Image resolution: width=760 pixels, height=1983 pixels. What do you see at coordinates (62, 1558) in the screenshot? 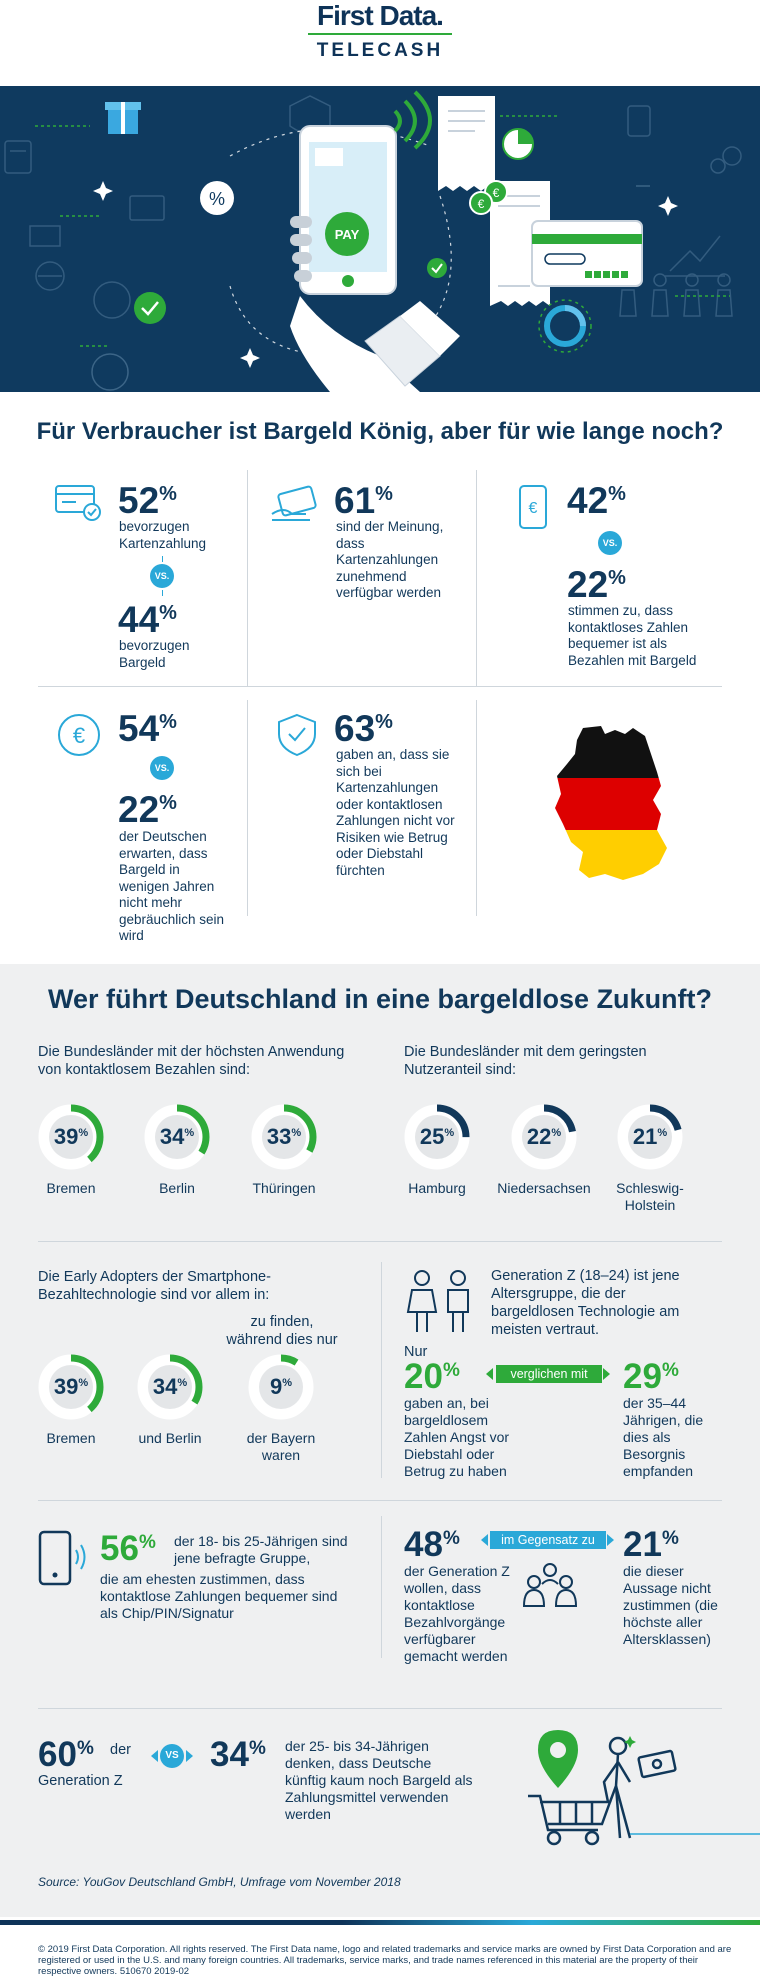
I see `phone-contactless-icon` at bounding box center [62, 1558].